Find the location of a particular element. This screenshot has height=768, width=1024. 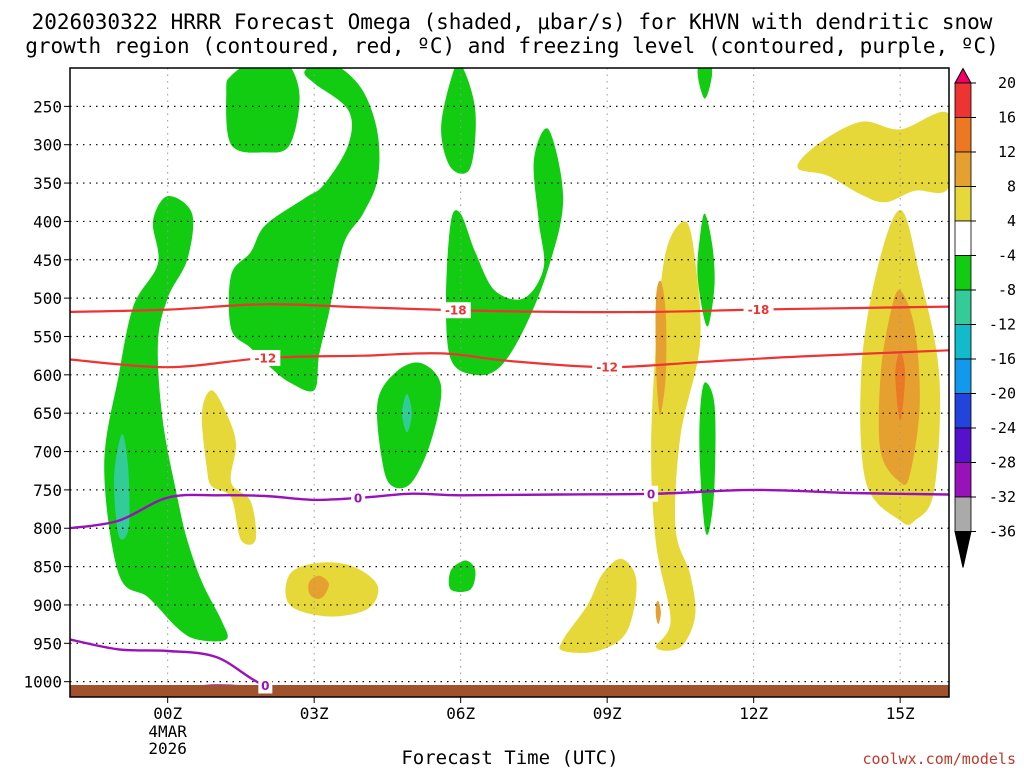

colorbar-label-3: 8 is located at coordinates (1011, 187).